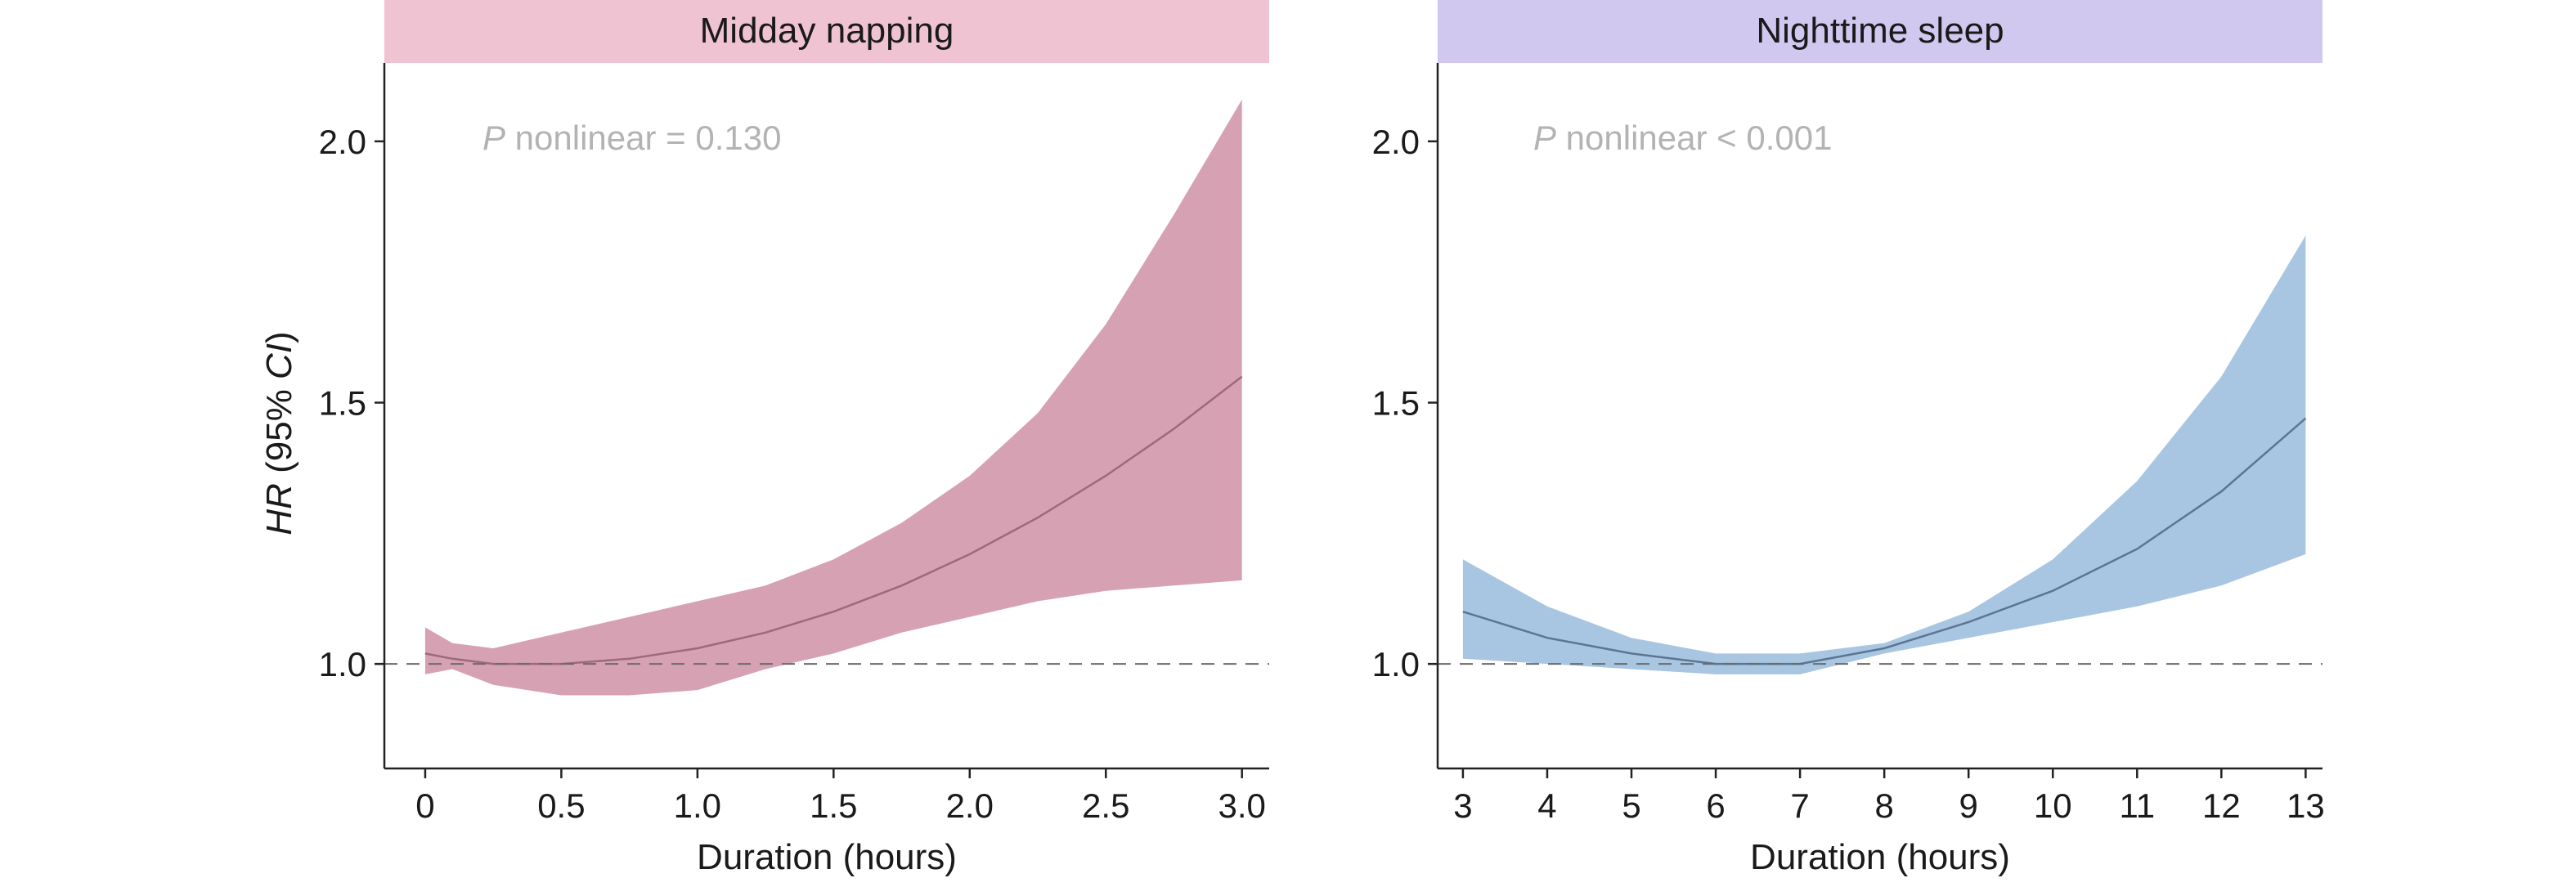 This screenshot has height=887, width=2576. Describe the element at coordinates (1694, 138) in the screenshot. I see `annotation-value: nonlinear < 0.001` at that location.